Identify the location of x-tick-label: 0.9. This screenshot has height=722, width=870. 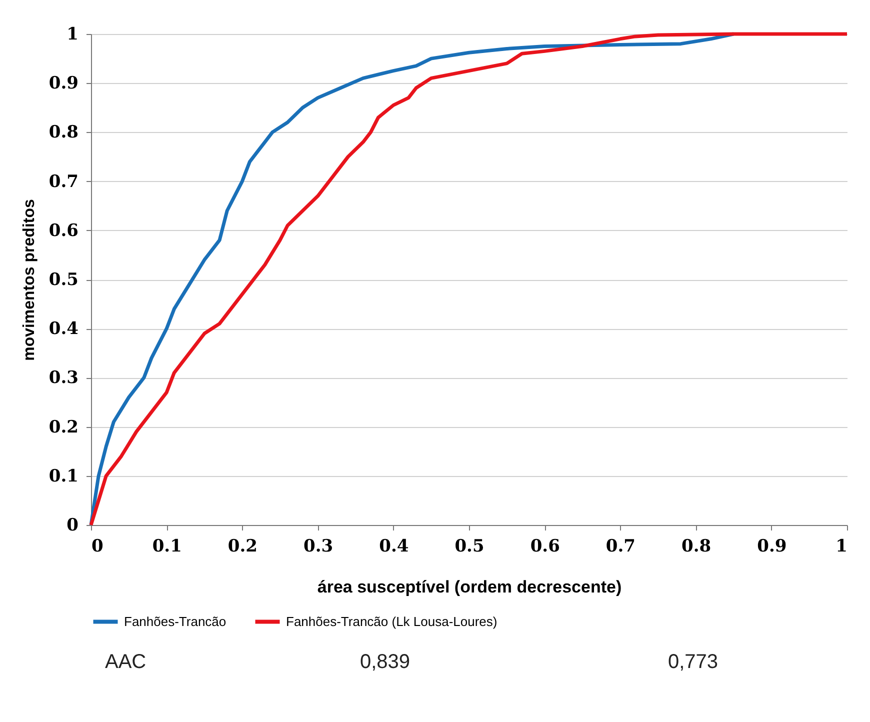
(772, 546).